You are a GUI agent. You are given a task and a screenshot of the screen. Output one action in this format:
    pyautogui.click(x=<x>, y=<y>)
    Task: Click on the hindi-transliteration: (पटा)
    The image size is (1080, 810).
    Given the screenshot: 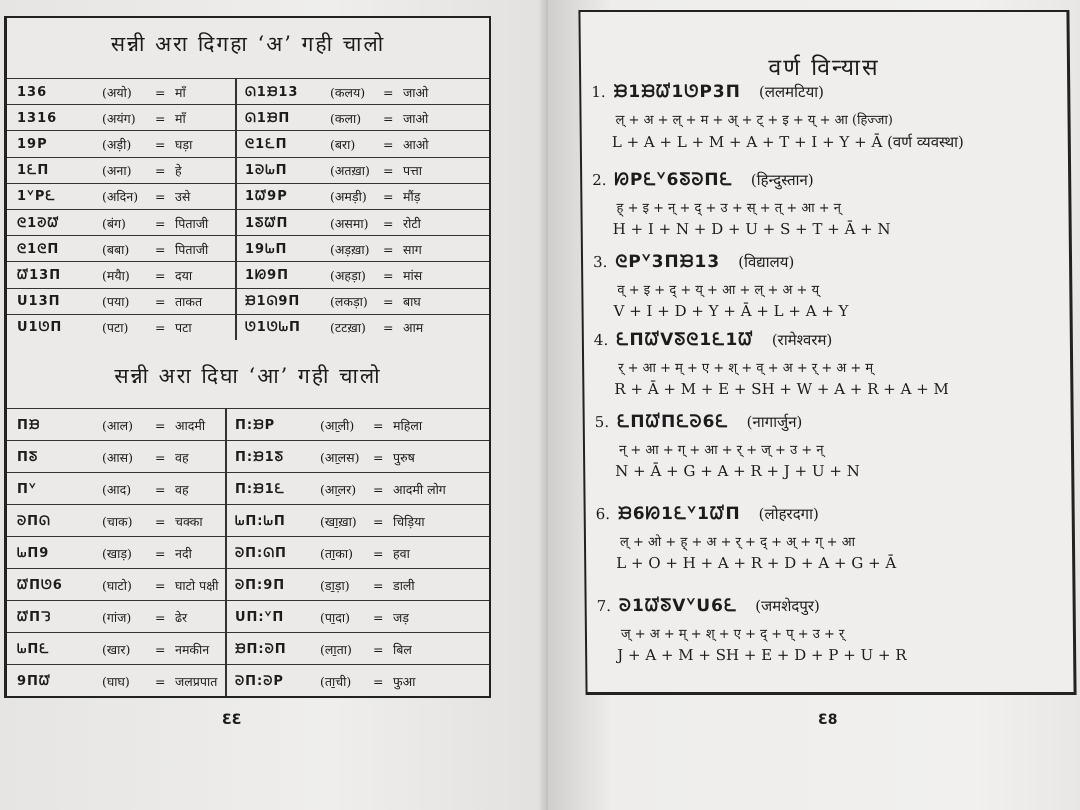 What is the action you would take?
    pyautogui.click(x=115, y=328)
    